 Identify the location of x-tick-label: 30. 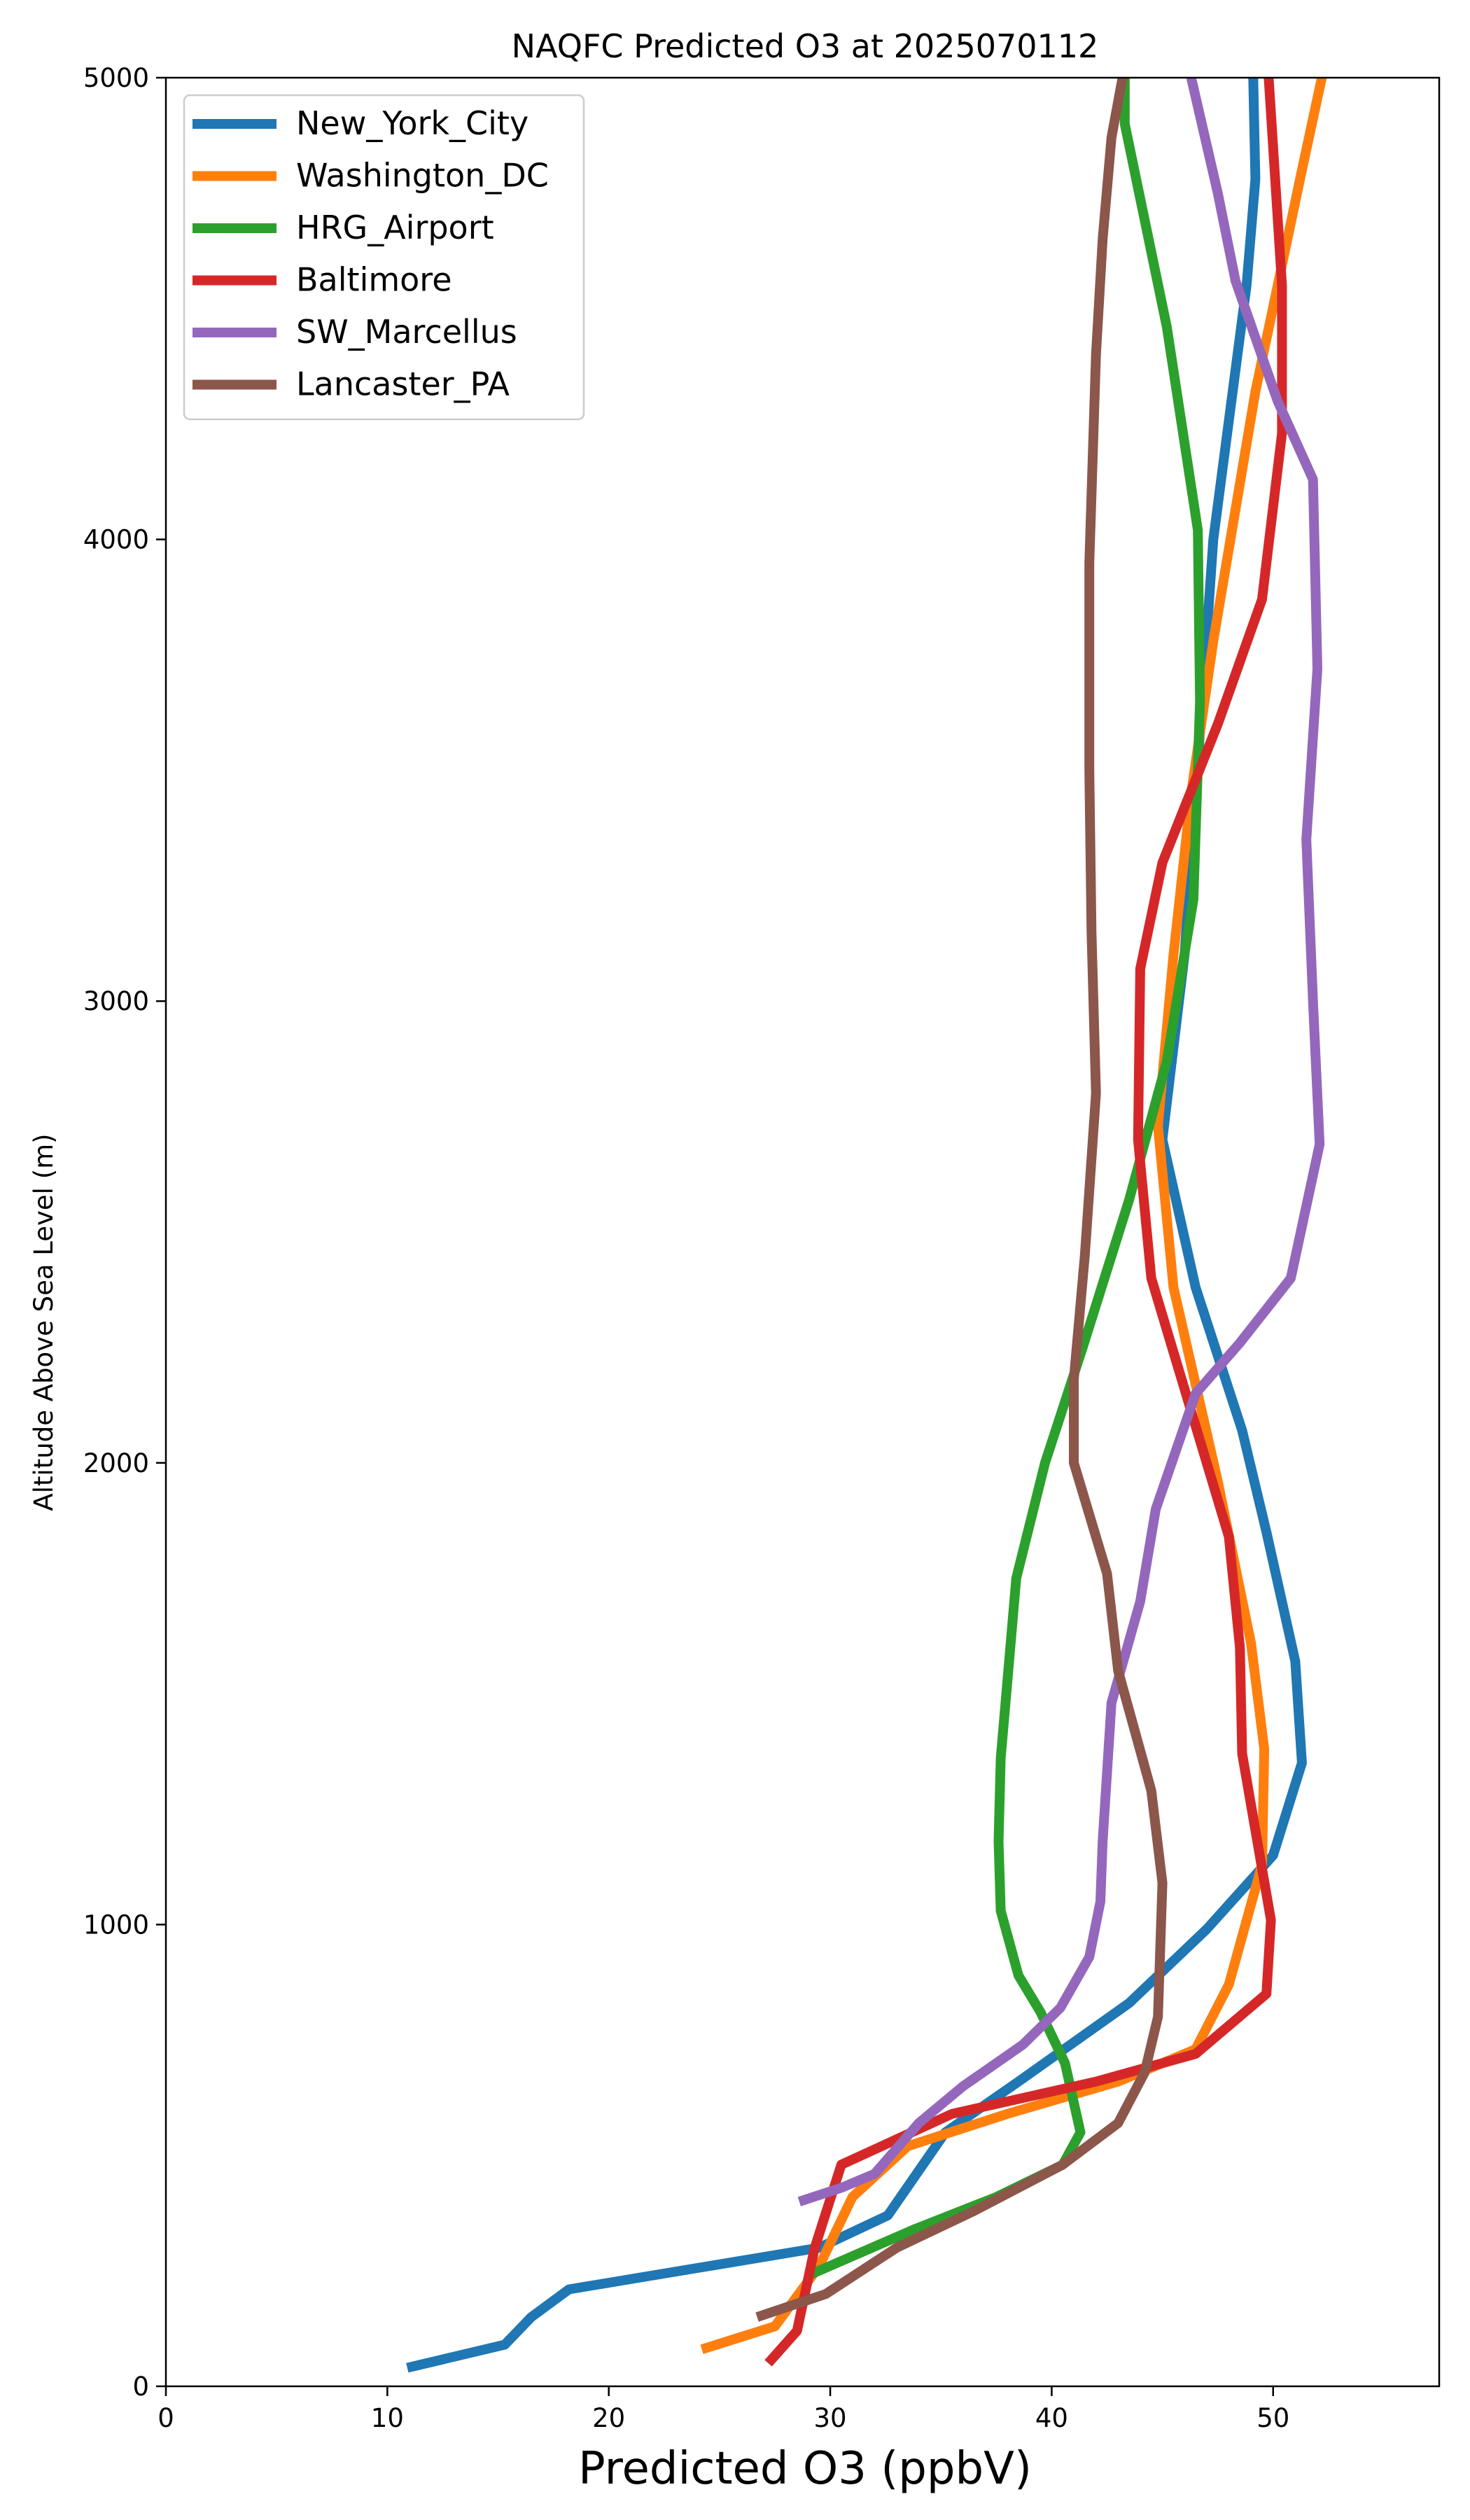
(829, 2418).